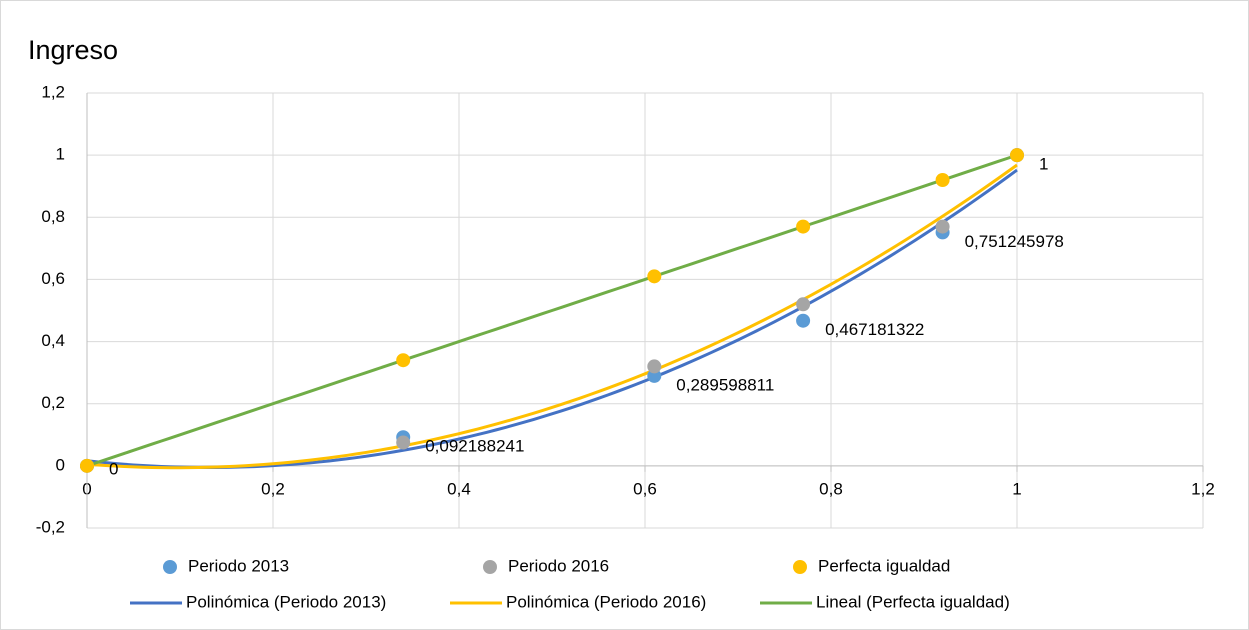 Image resolution: width=1249 pixels, height=630 pixels. Describe the element at coordinates (459, 488) in the screenshot. I see `x-tick-label: 0,4` at that location.